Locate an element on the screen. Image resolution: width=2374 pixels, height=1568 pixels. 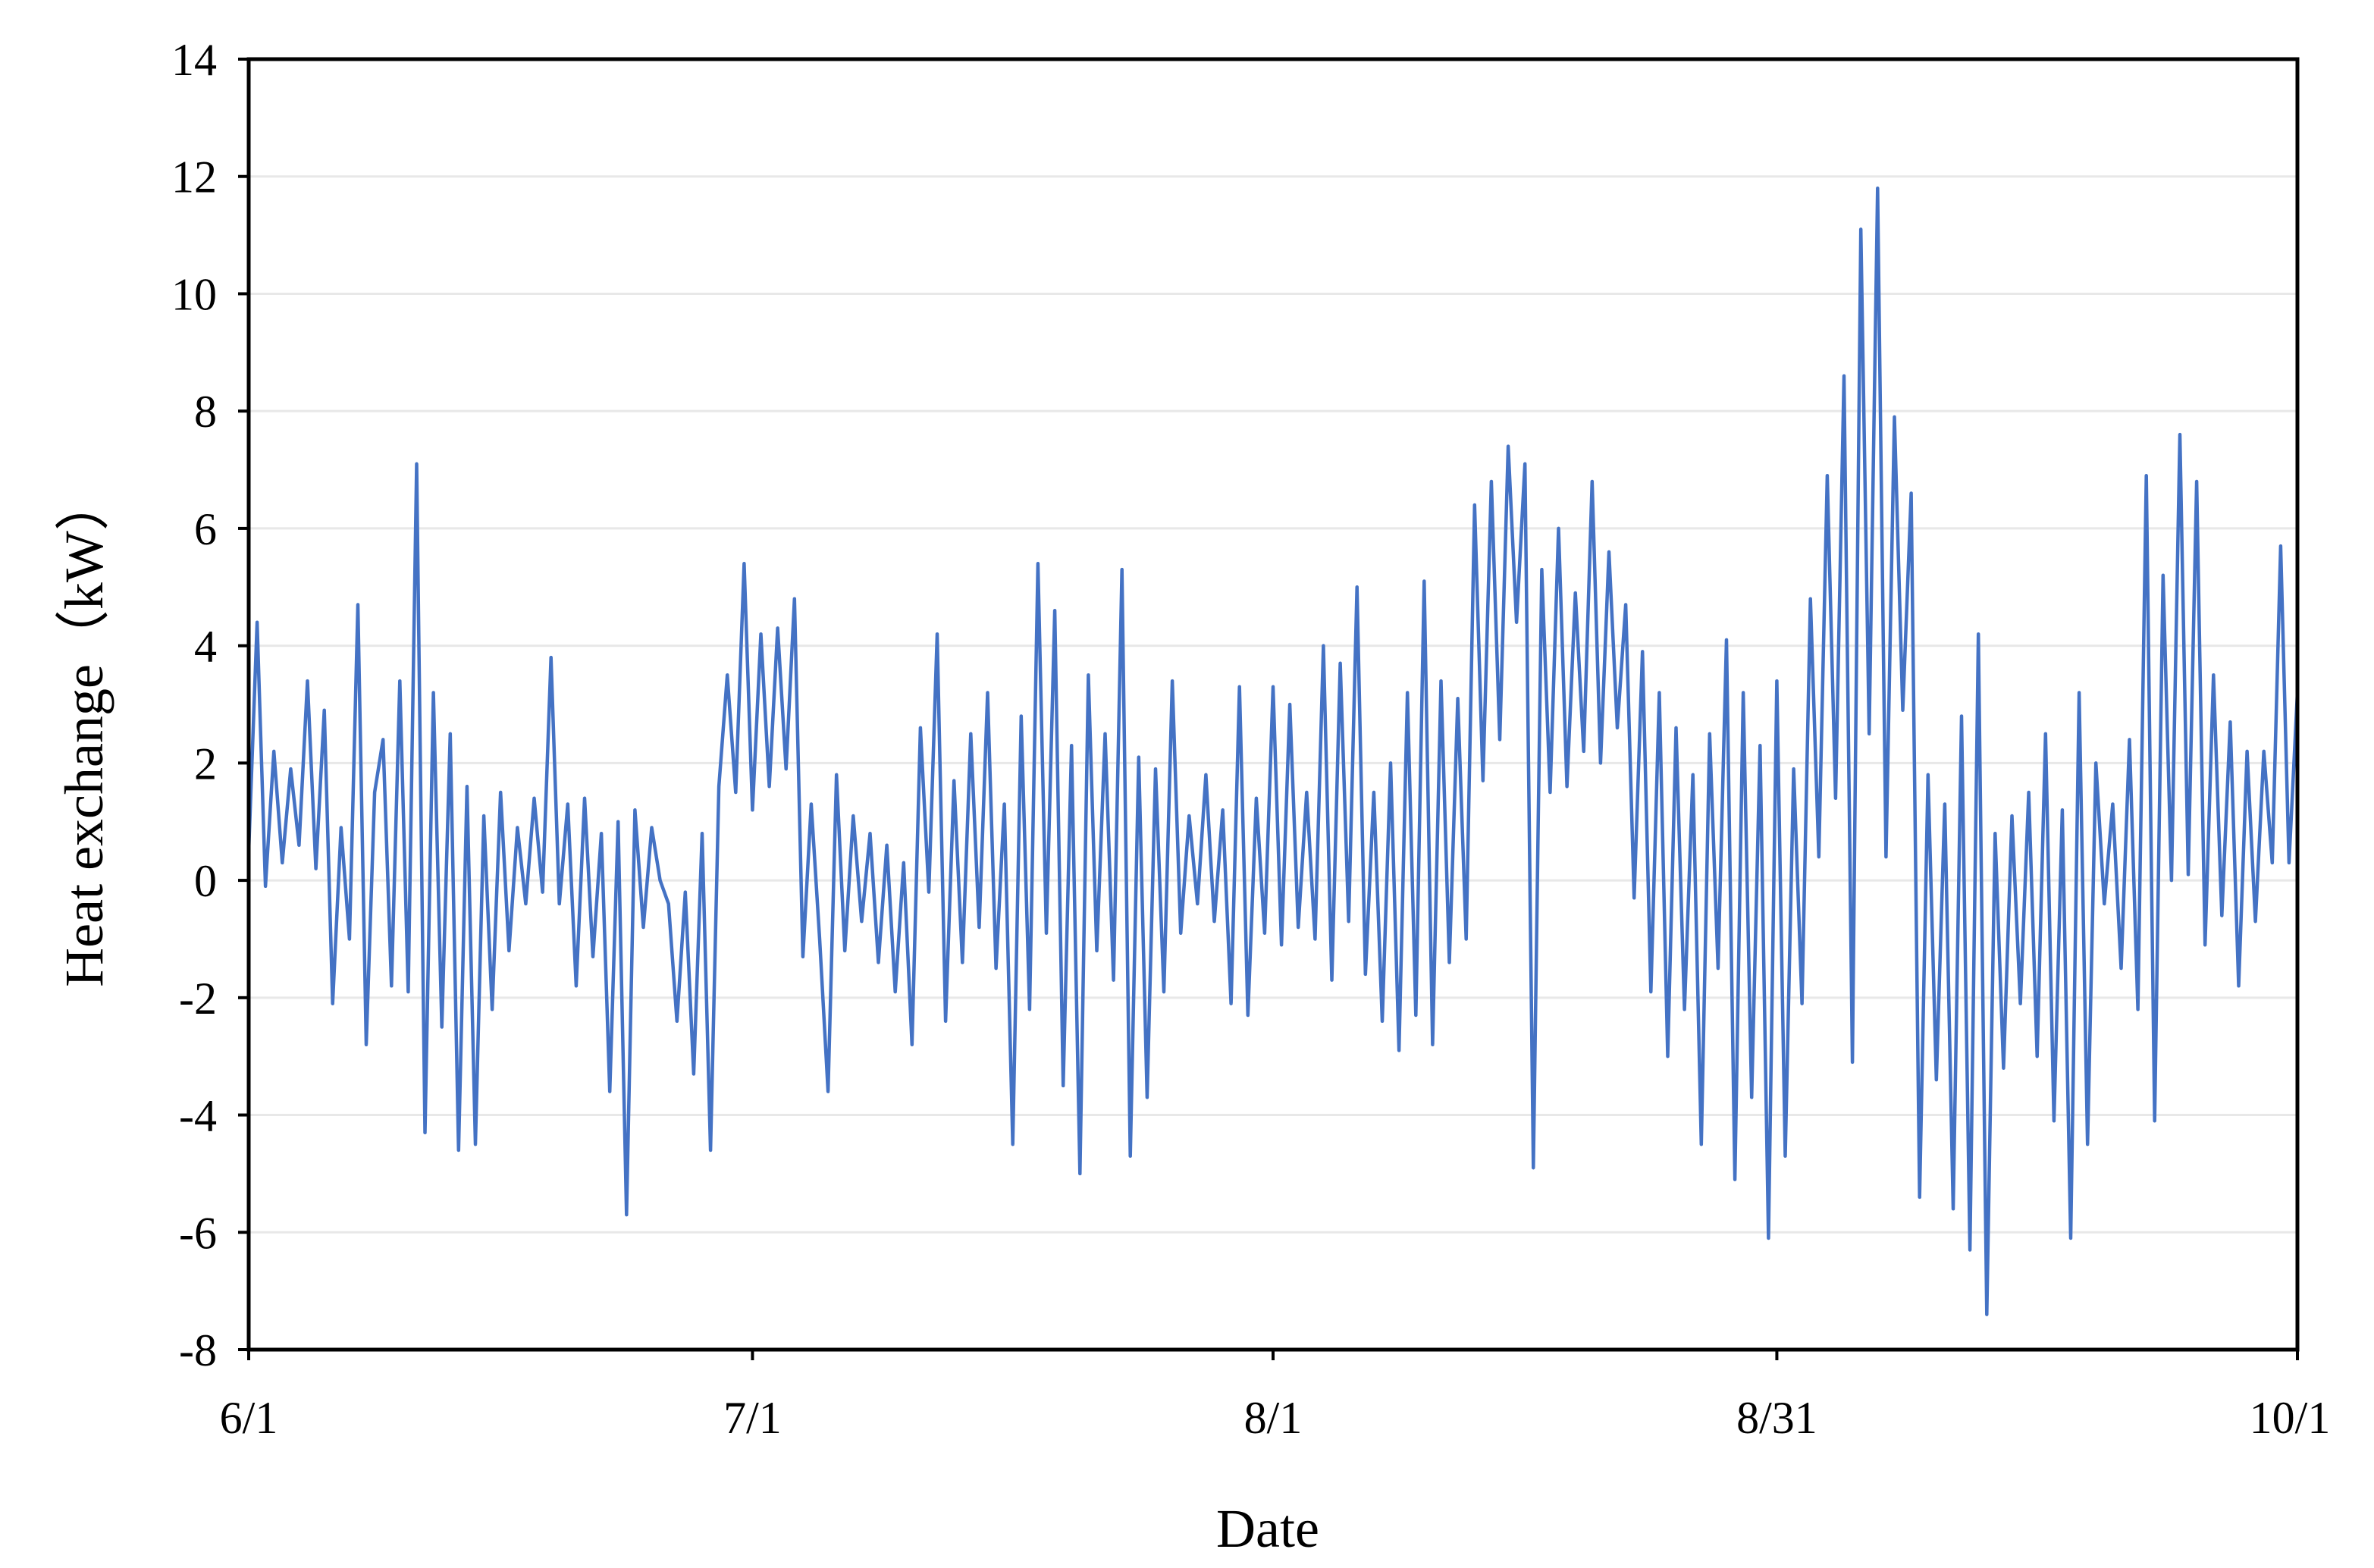
y-tick-label: 14 is located at coordinates (194, 60).